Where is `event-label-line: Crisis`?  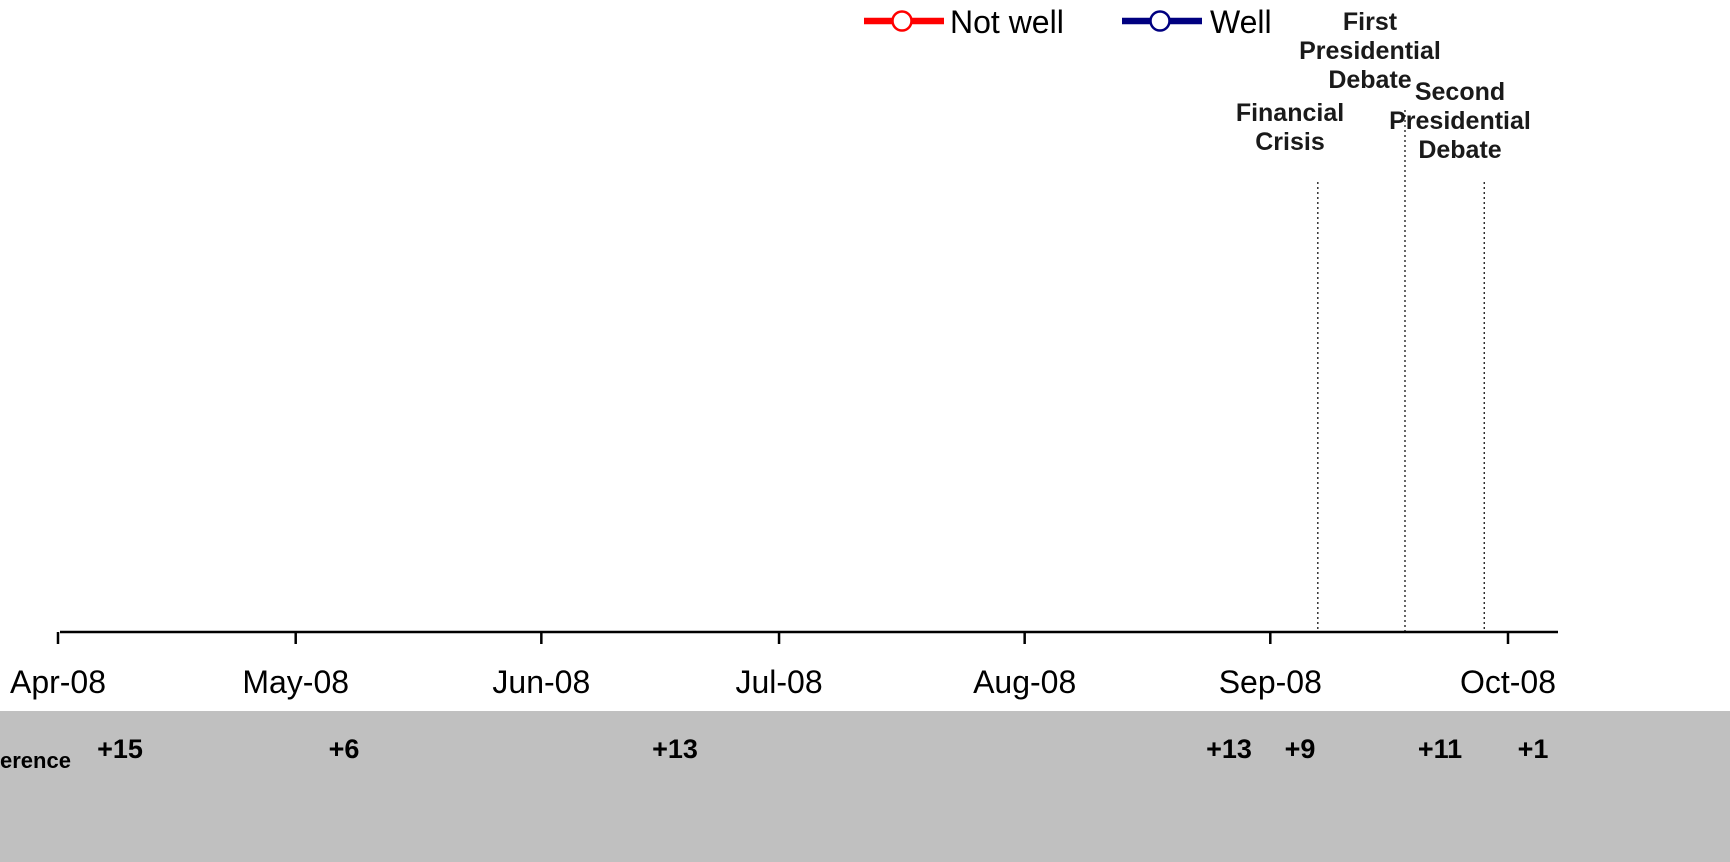 event-label-line: Crisis is located at coordinates (1289, 142).